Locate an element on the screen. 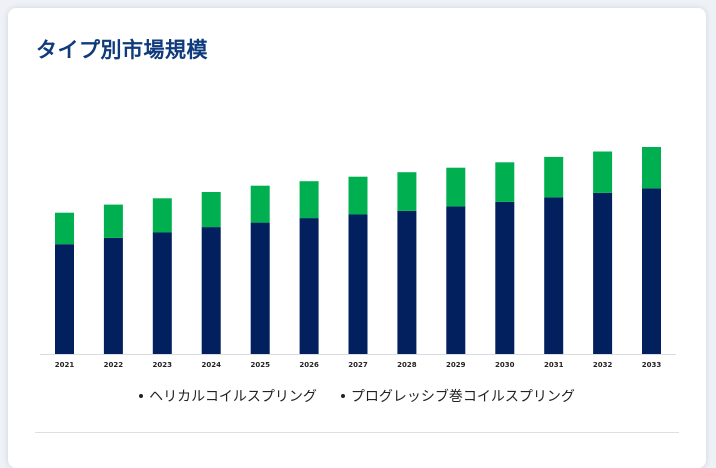 The height and width of the screenshot is (468, 716). bar-segment-helical-2027 is located at coordinates (358, 284).